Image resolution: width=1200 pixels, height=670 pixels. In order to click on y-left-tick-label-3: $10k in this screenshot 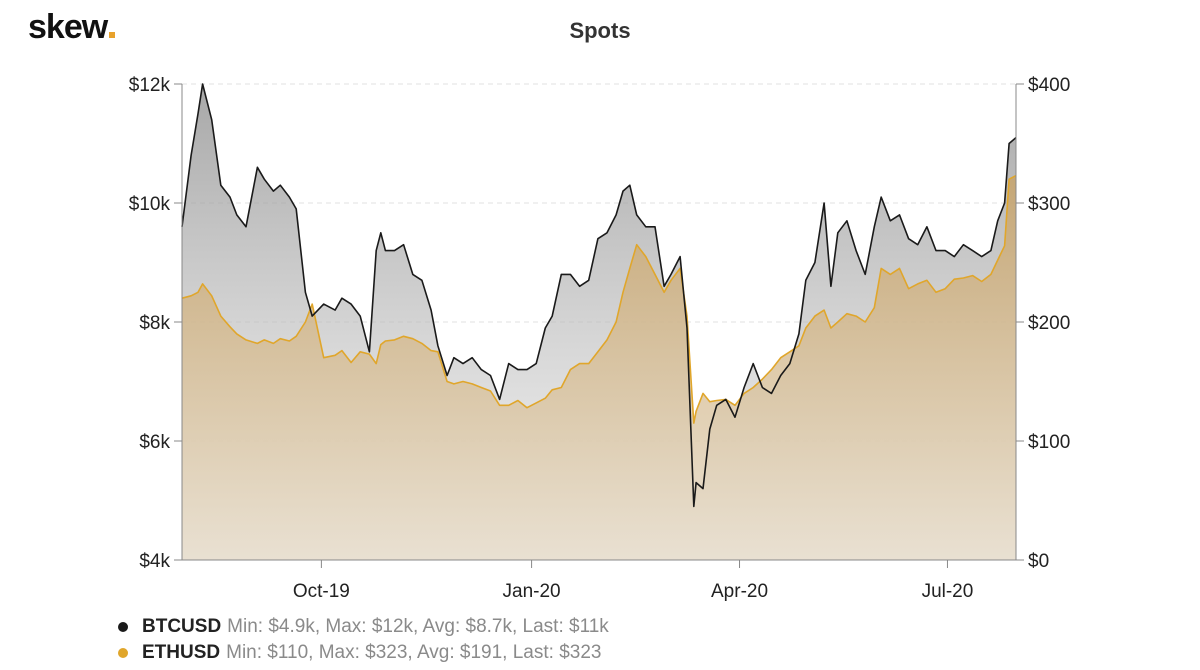, I will do `click(150, 204)`.